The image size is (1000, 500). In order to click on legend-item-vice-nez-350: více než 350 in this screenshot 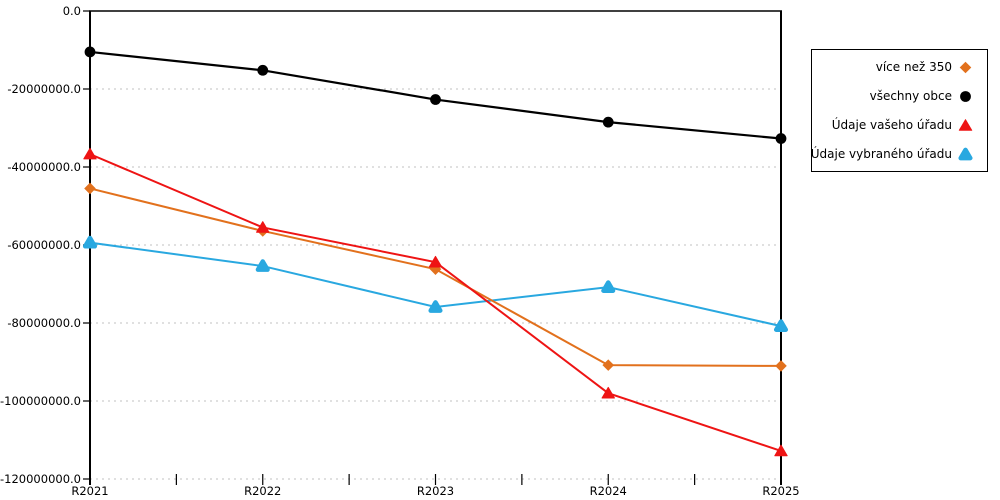, I will do `click(895, 67)`.